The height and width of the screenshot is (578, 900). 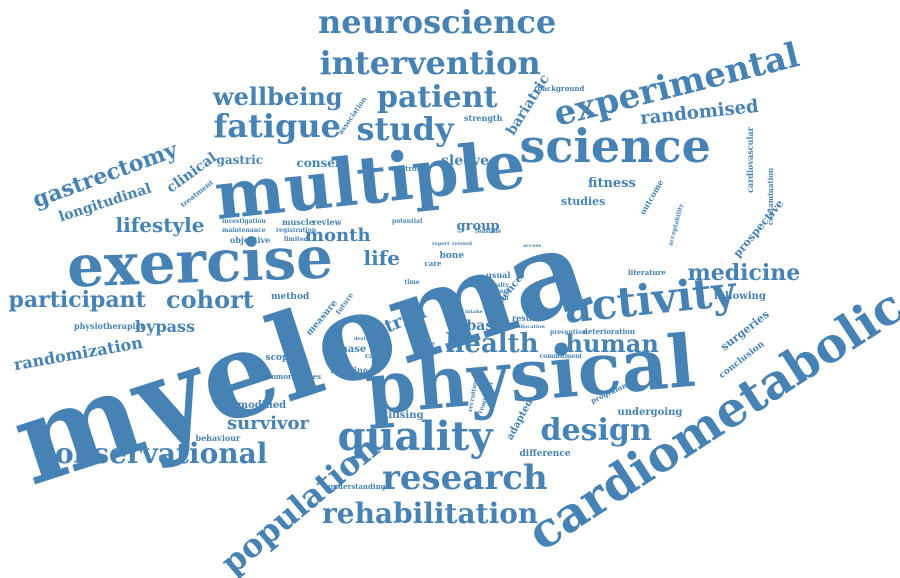 I want to click on word-consent: consent, so click(x=323, y=163).